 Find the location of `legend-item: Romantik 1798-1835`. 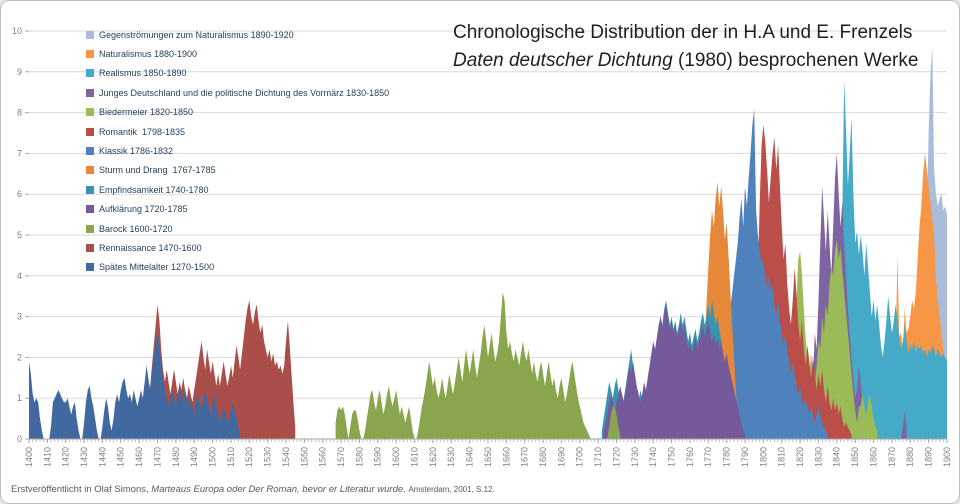

legend-item: Romantik 1798-1835 is located at coordinates (237, 131).